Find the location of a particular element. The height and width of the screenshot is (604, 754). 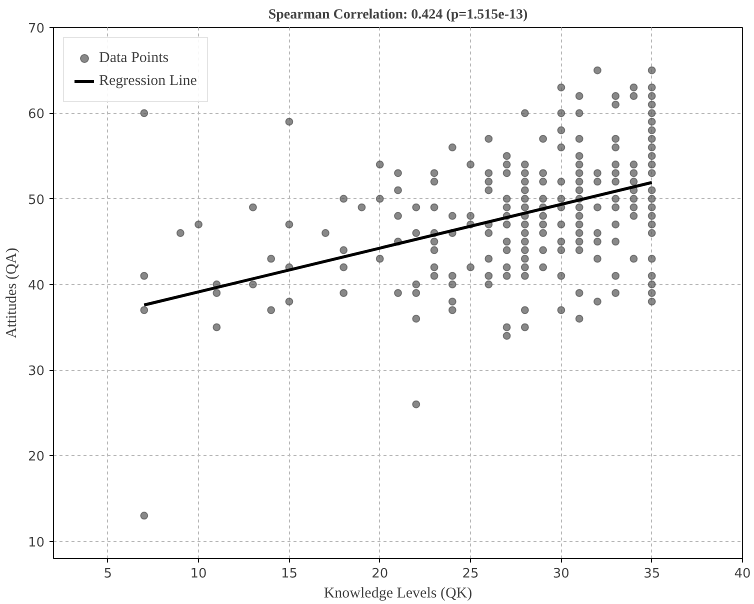

x-tick-label: 40 is located at coordinates (742, 574).